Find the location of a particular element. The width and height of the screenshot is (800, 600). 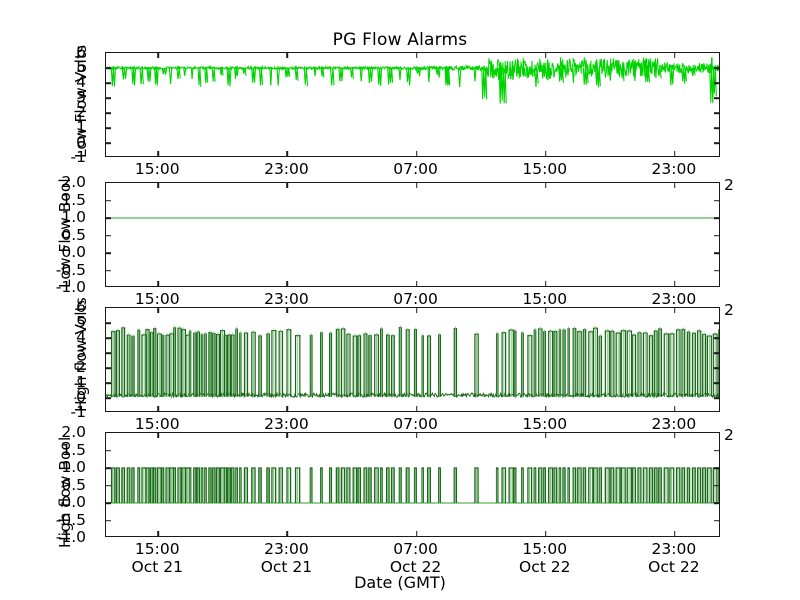

data-series-high-flow-bool is located at coordinates (412, 485).